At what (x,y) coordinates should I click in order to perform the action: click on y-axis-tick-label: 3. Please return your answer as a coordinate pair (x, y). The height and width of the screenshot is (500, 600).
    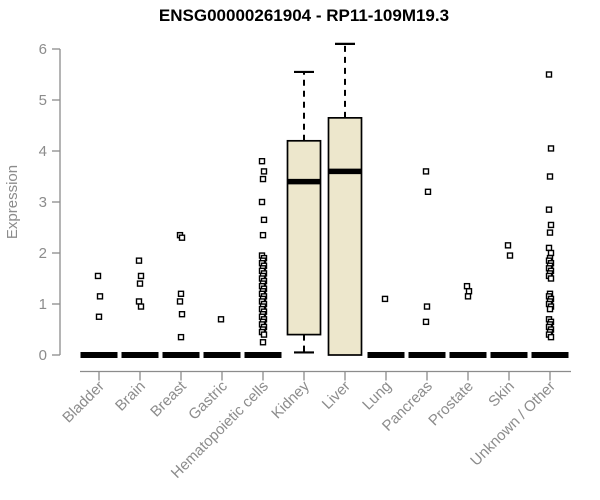
    Looking at the image, I should click on (43, 202).